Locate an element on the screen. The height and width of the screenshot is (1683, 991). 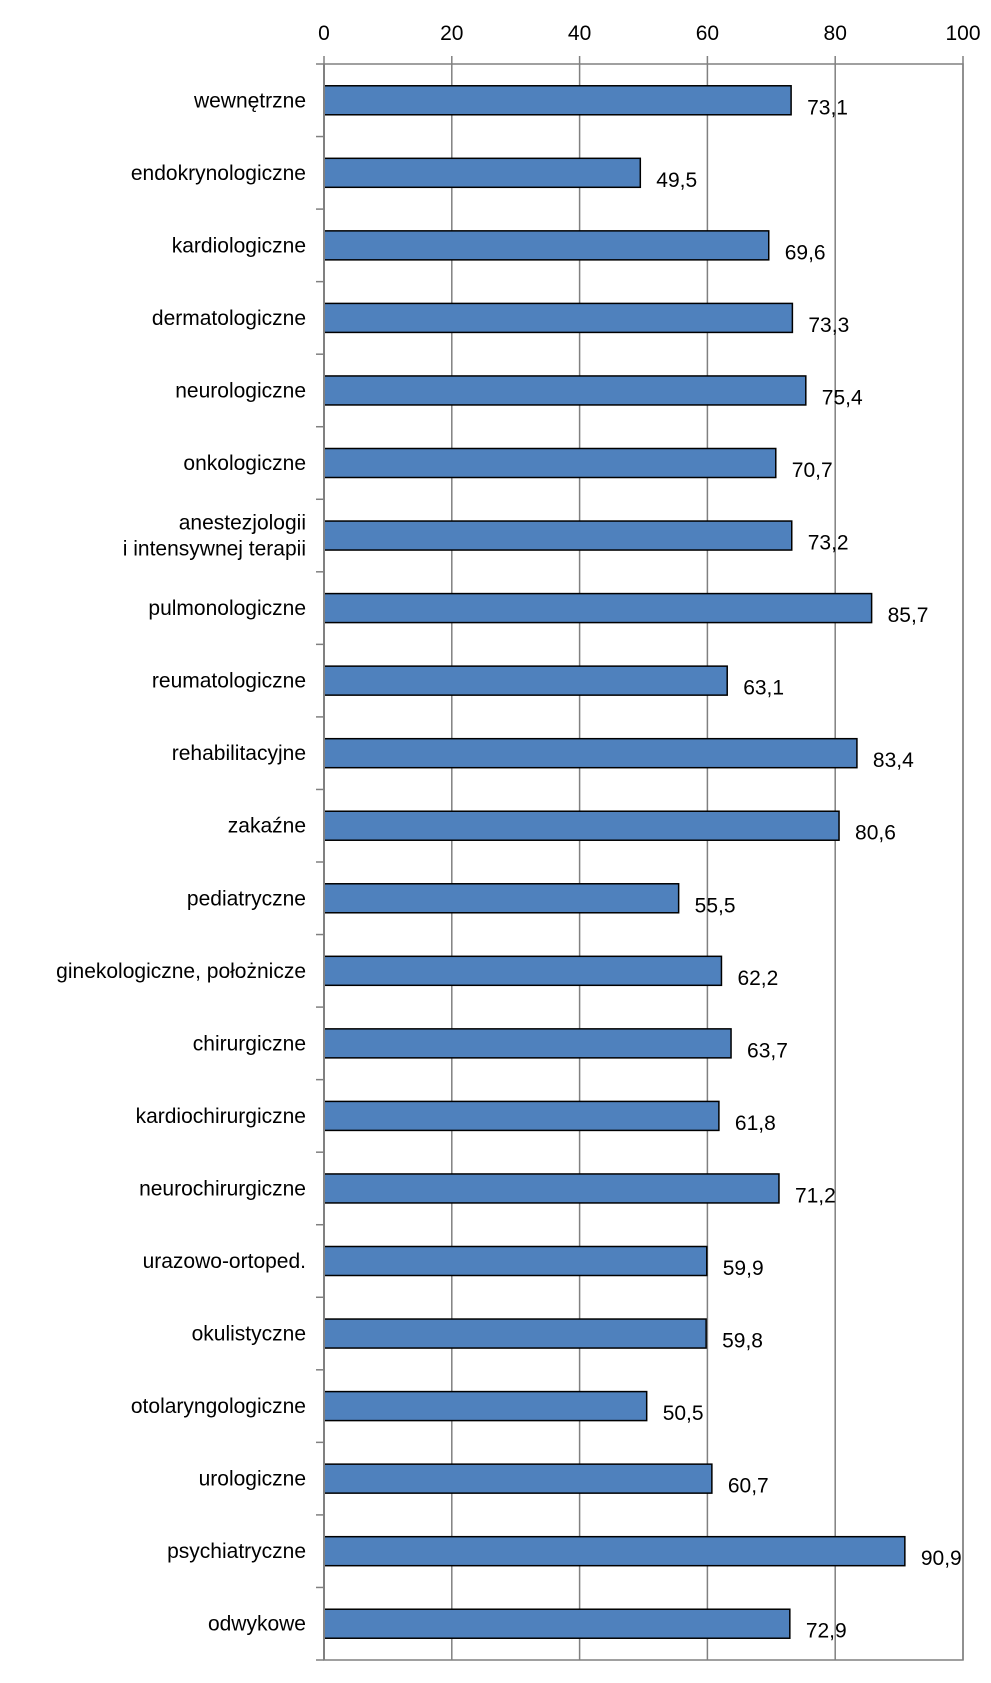
category-label-line: okulistyczne is located at coordinates (249, 1334).